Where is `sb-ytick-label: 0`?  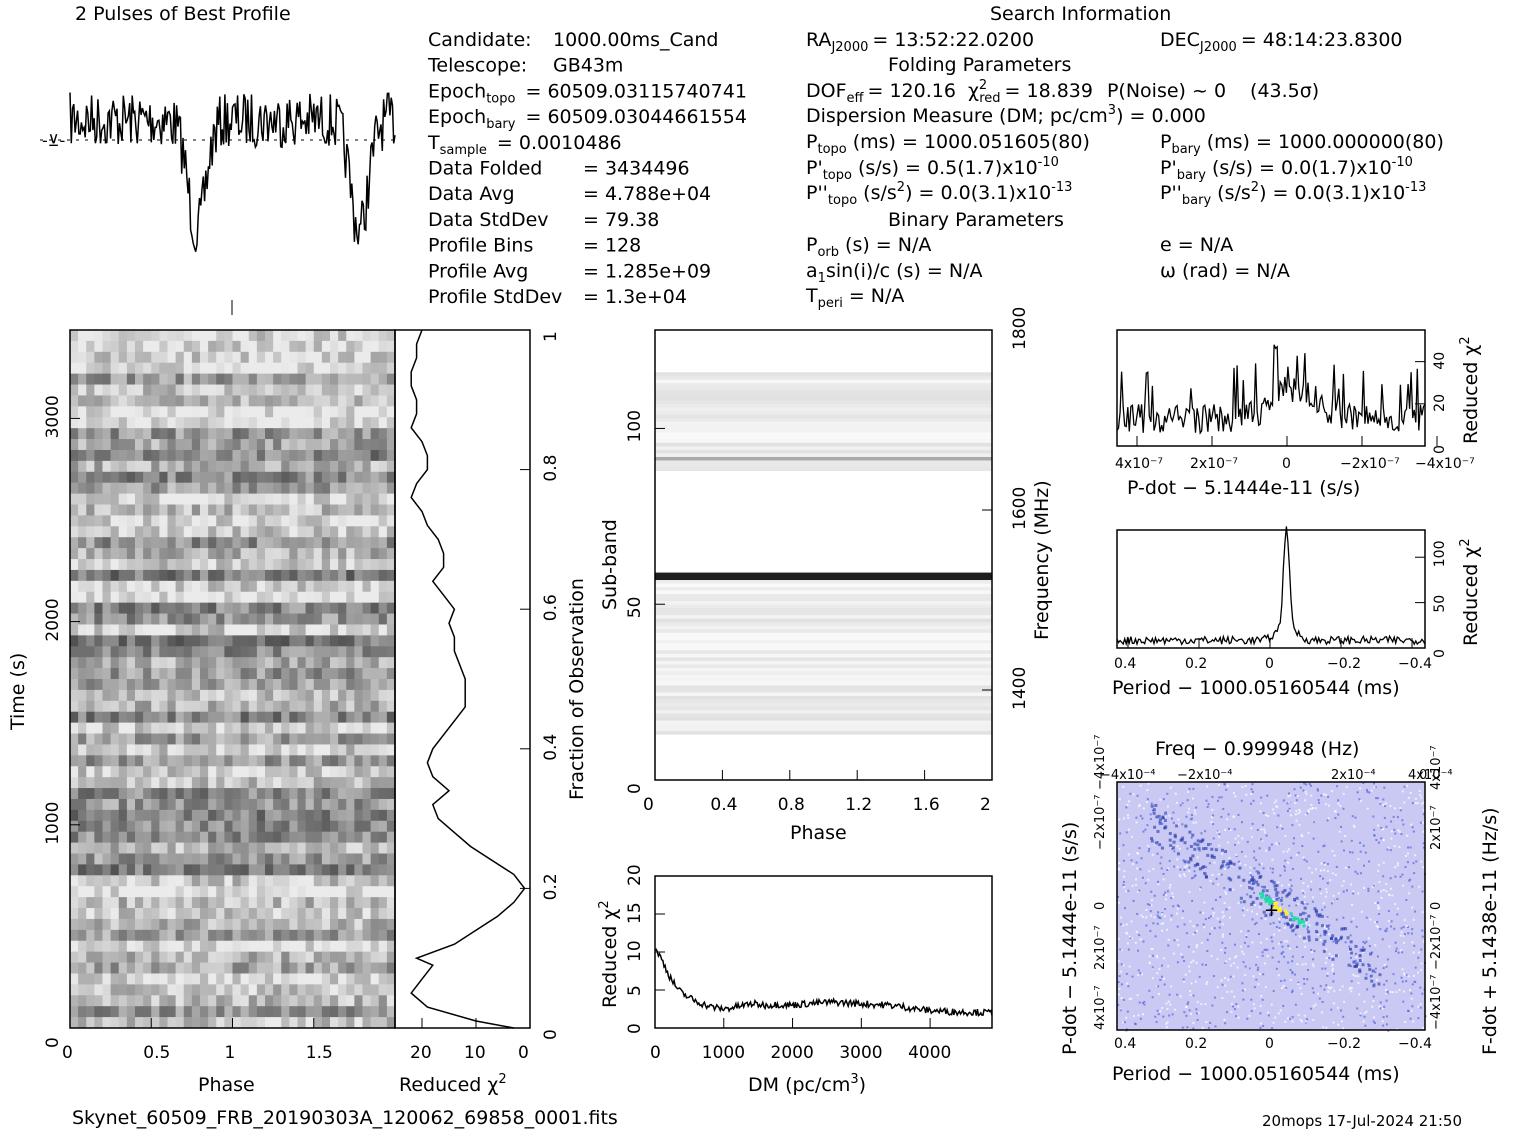 sb-ytick-label: 0 is located at coordinates (635, 788).